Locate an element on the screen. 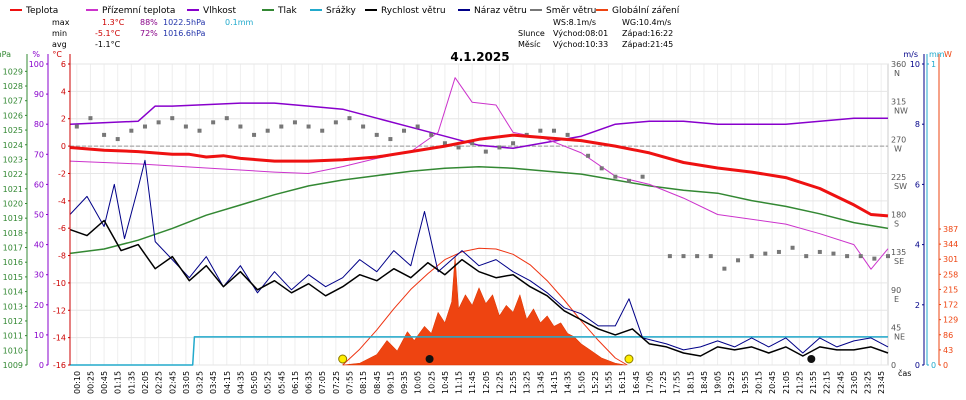  hpa-axis-tick: 1024 is located at coordinates (13, 145).